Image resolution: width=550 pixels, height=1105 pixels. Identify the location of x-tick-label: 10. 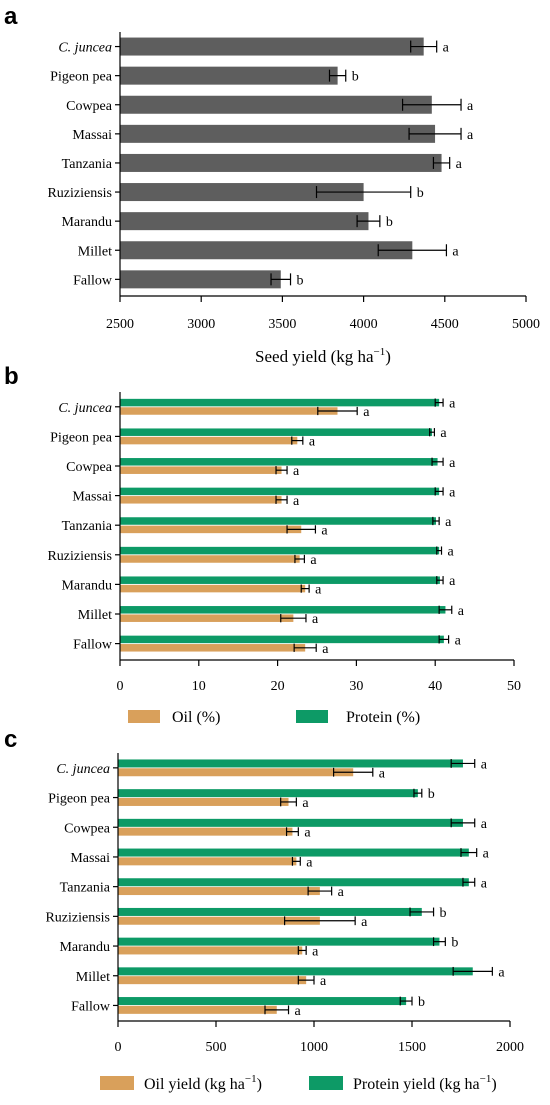
(199, 686).